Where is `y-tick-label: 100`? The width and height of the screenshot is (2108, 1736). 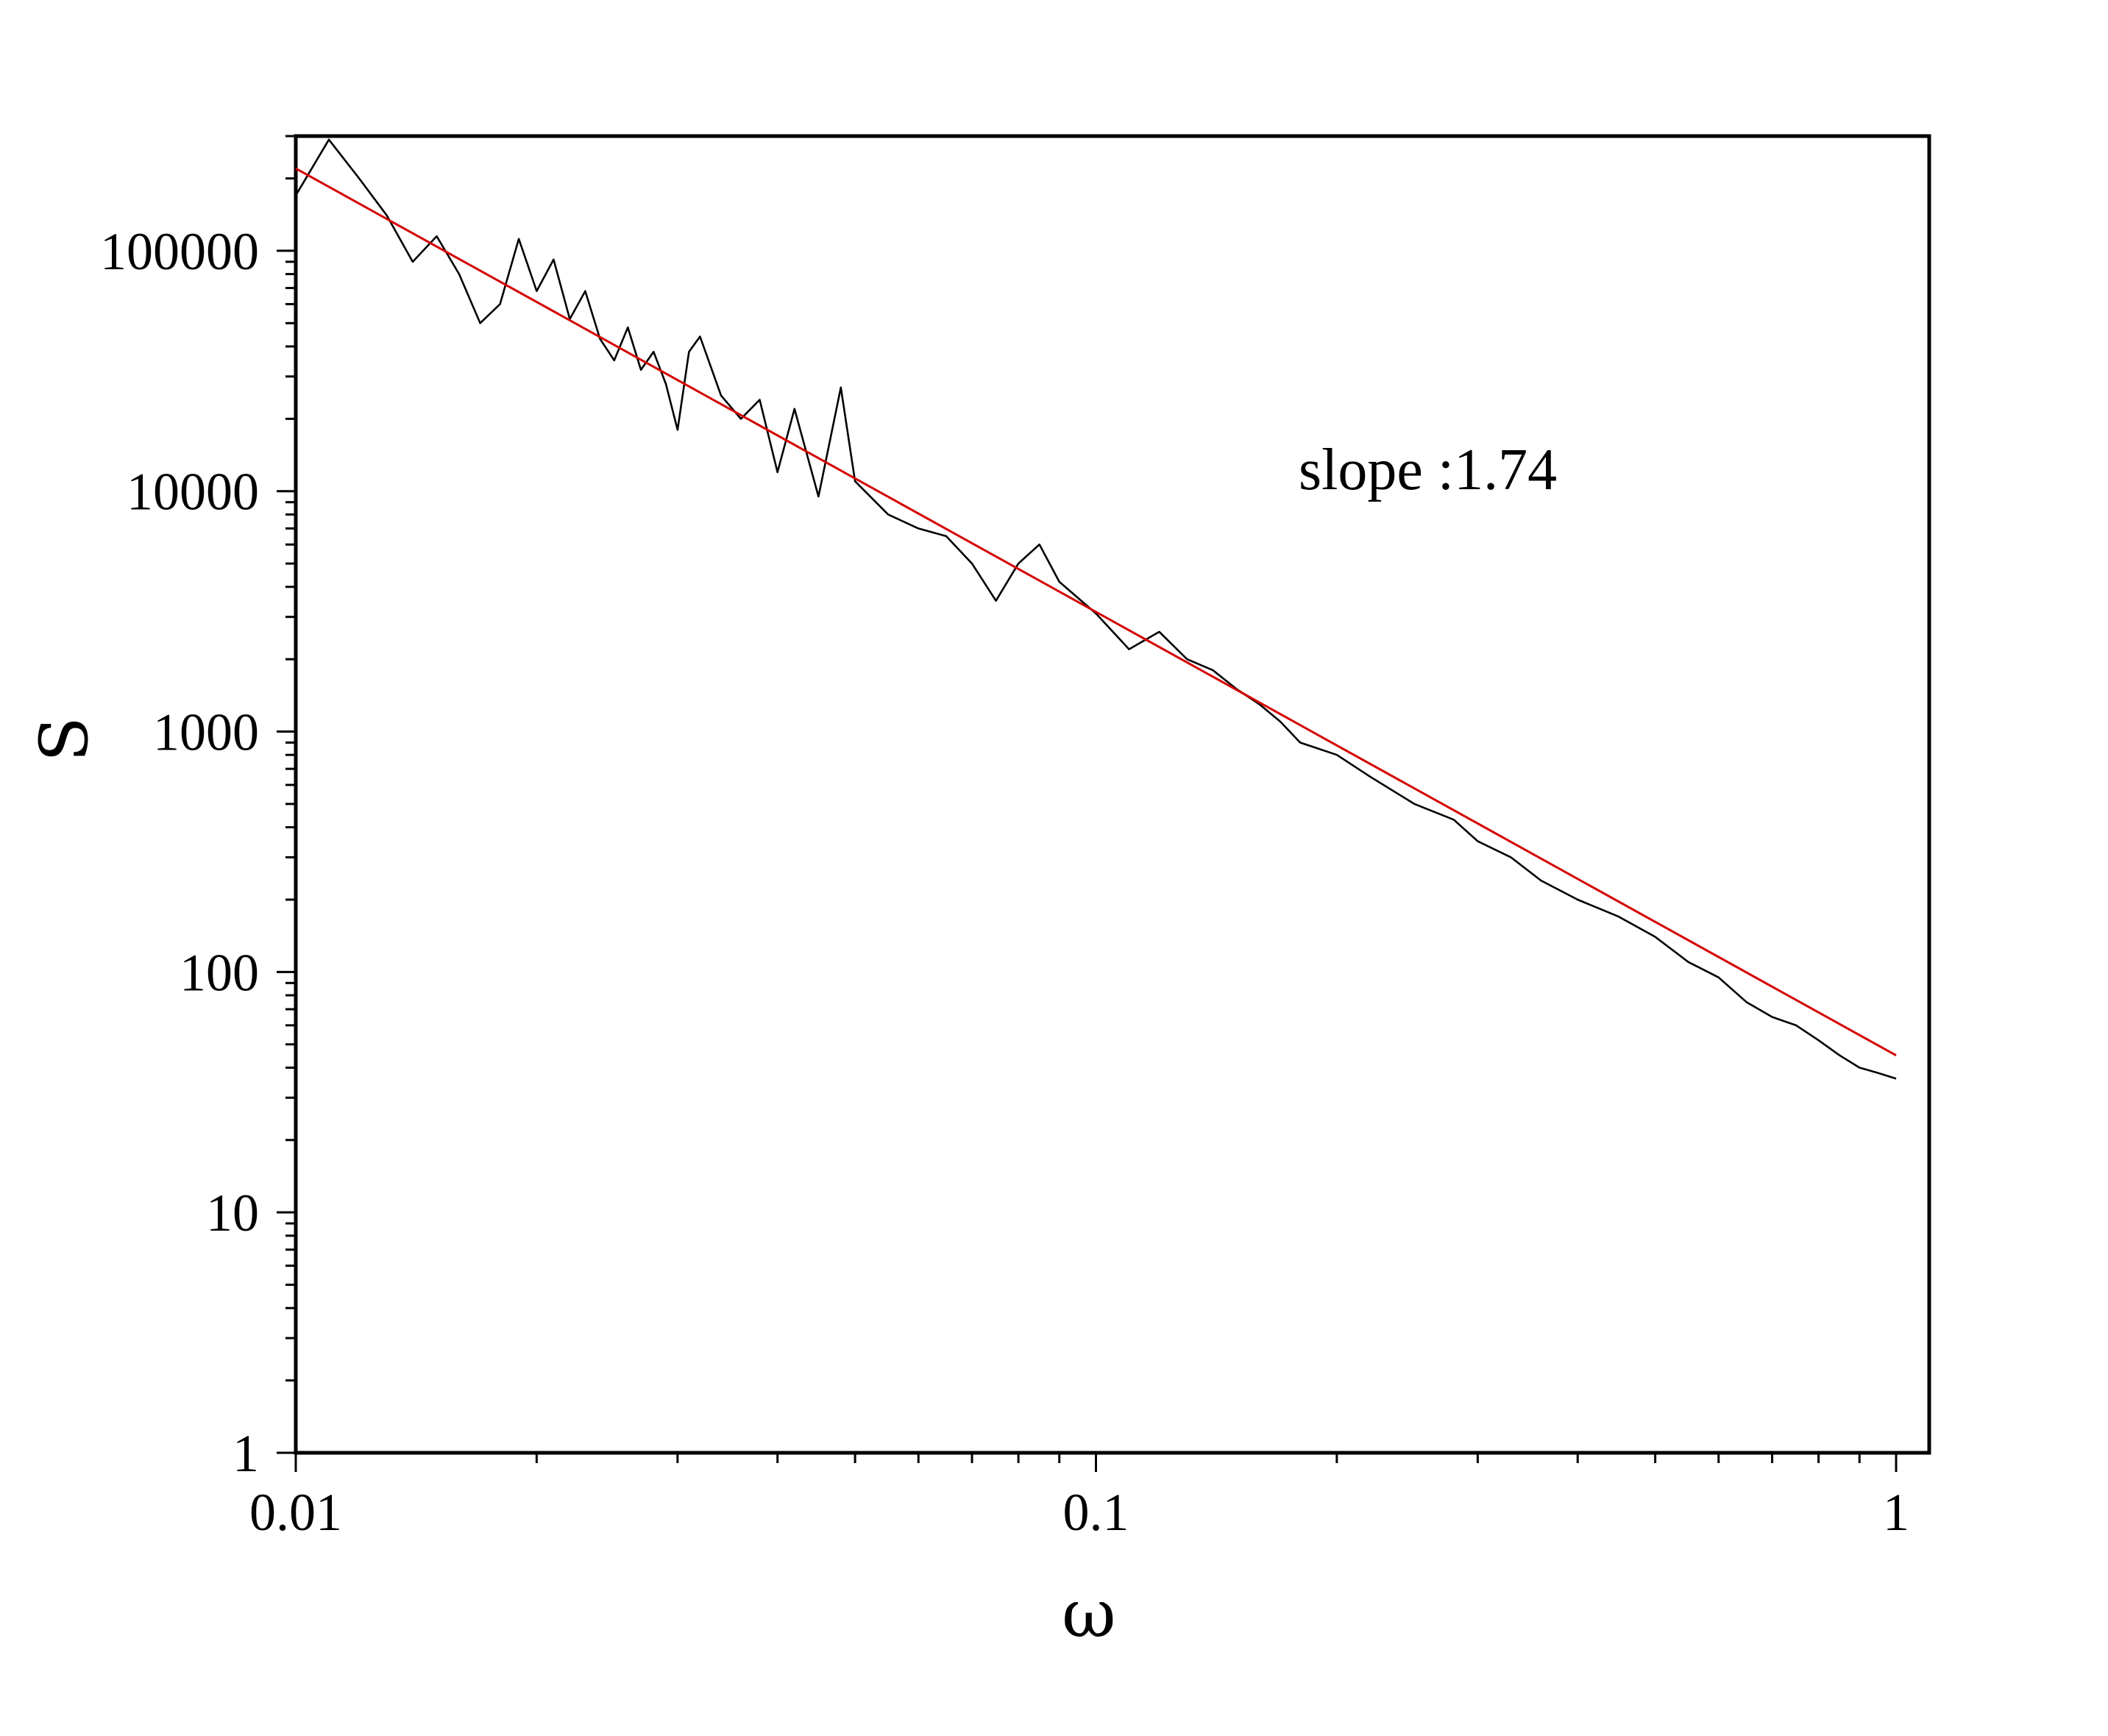
y-tick-label: 100 is located at coordinates (219, 972).